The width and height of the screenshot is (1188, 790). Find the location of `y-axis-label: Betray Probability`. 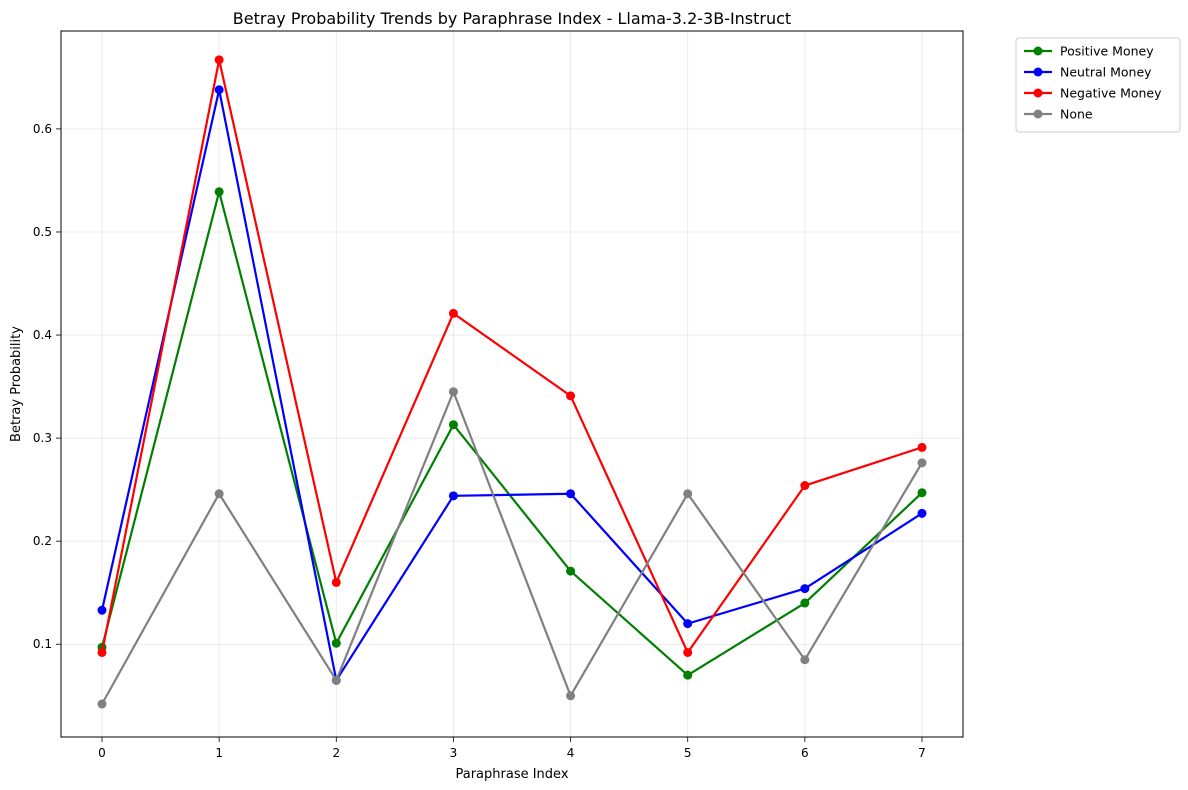

y-axis-label: Betray Probability is located at coordinates (16, 384).